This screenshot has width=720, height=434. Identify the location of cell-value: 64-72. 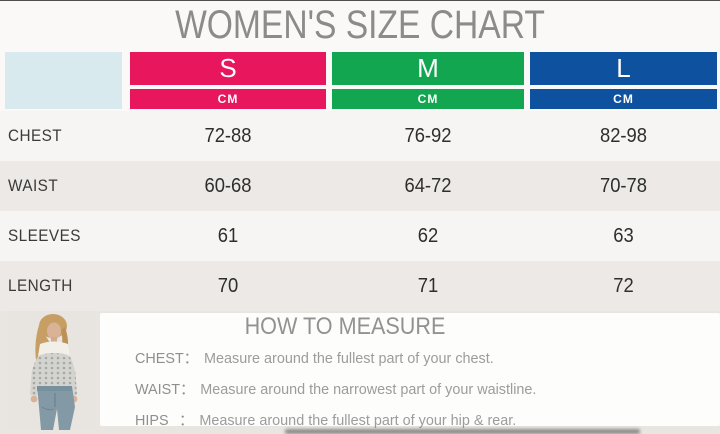
(428, 185).